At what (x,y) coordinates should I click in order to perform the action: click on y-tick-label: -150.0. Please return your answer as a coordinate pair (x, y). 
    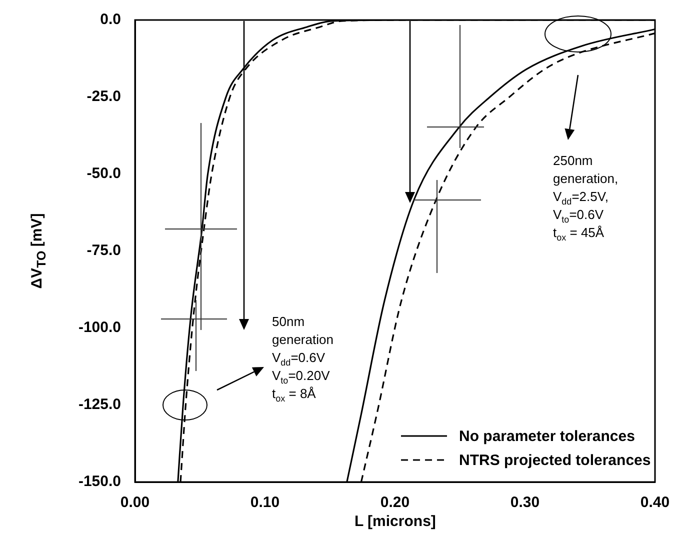
    Looking at the image, I should click on (99, 481).